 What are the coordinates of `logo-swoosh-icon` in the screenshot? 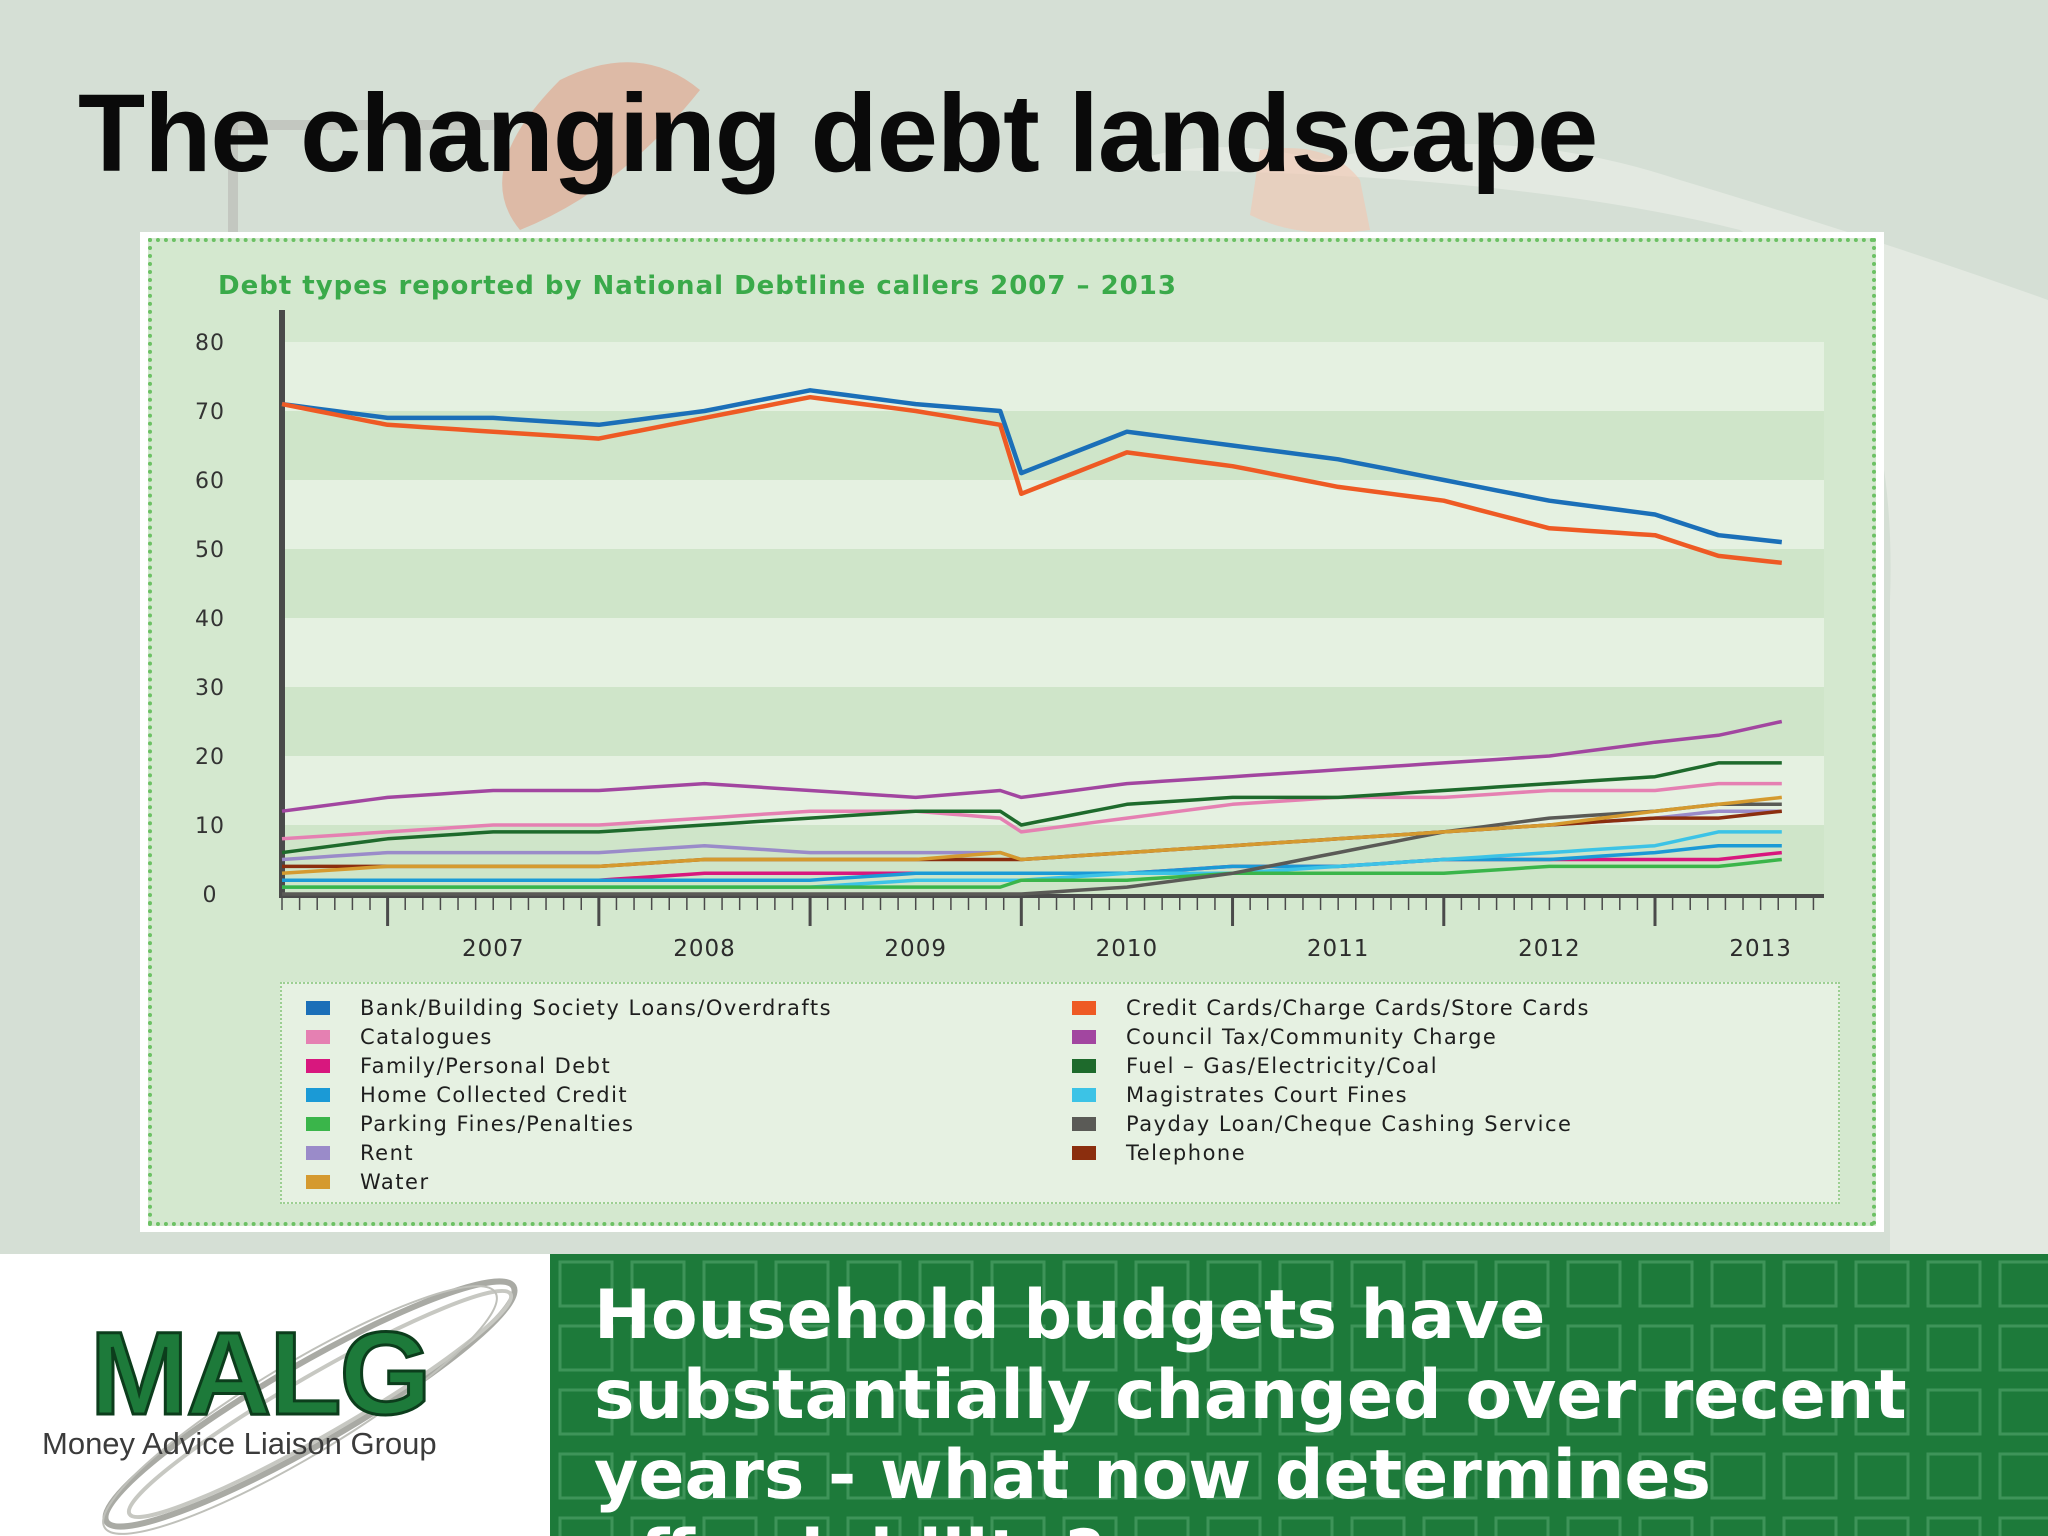 It's located at (310, 1406).